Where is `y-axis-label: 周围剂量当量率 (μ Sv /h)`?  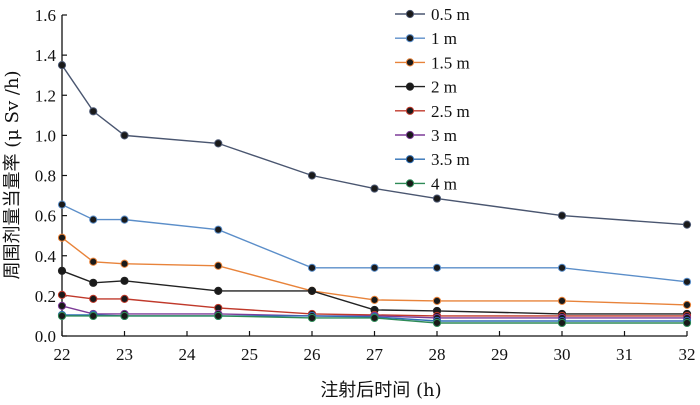 y-axis-label: 周围剂量当量率 (μ Sv /h) is located at coordinates (12, 174).